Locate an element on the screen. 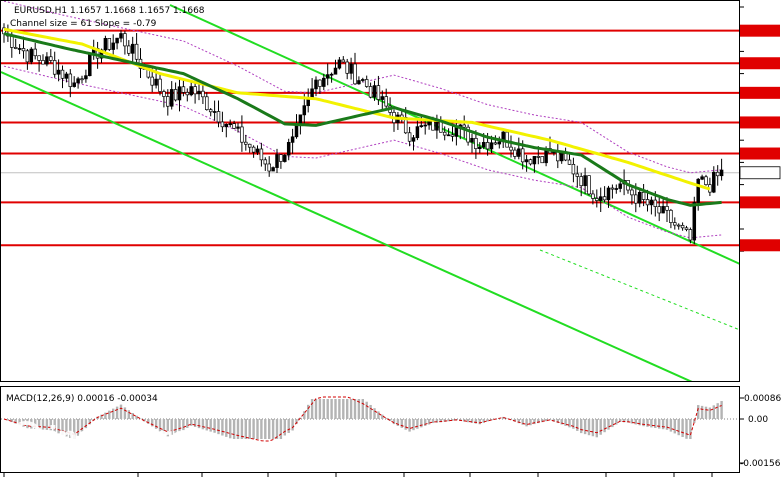  logo-tagline: Instant Forex Trading is located at coordinates (110, 456).